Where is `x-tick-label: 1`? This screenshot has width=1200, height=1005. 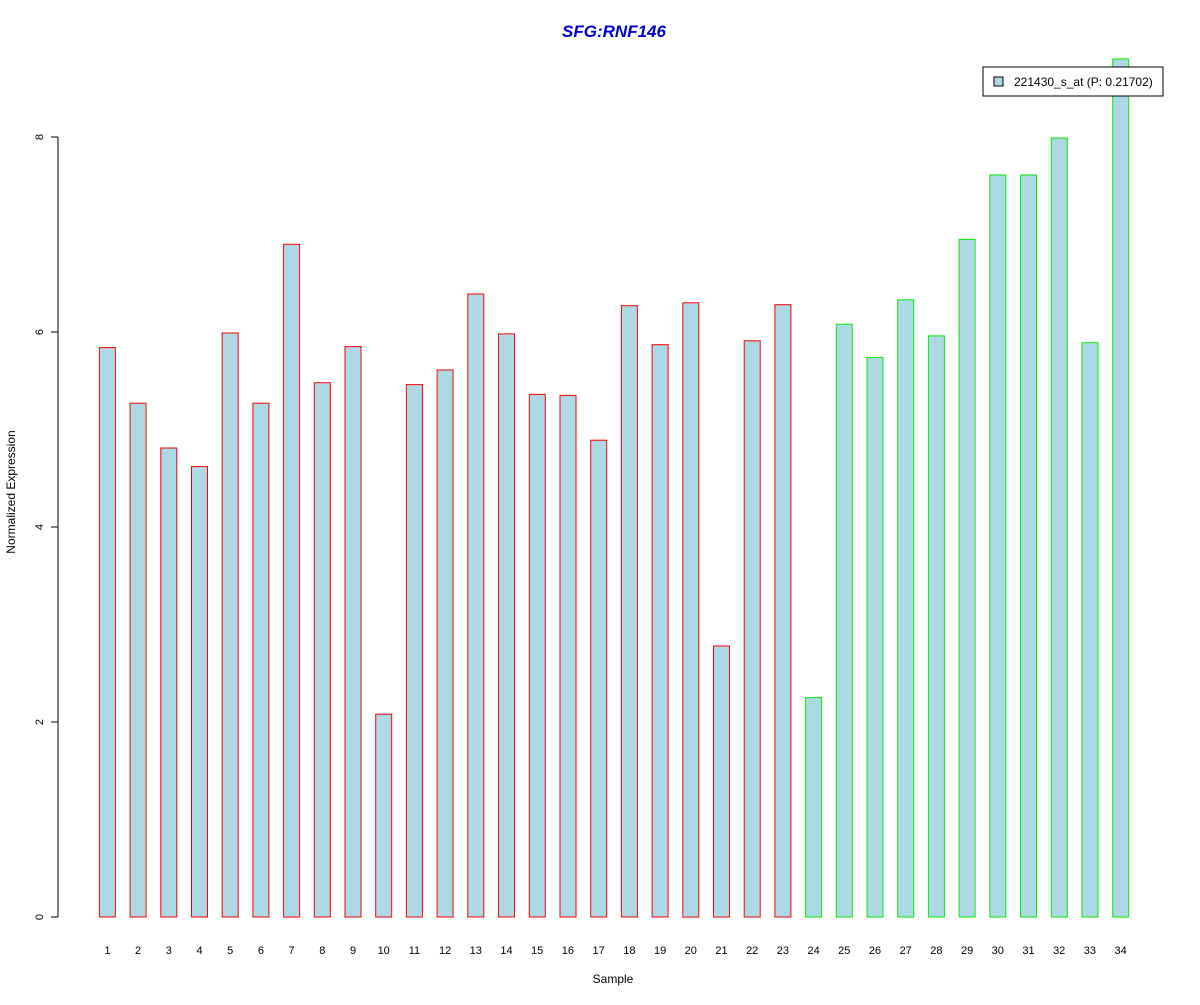 x-tick-label: 1 is located at coordinates (107, 951).